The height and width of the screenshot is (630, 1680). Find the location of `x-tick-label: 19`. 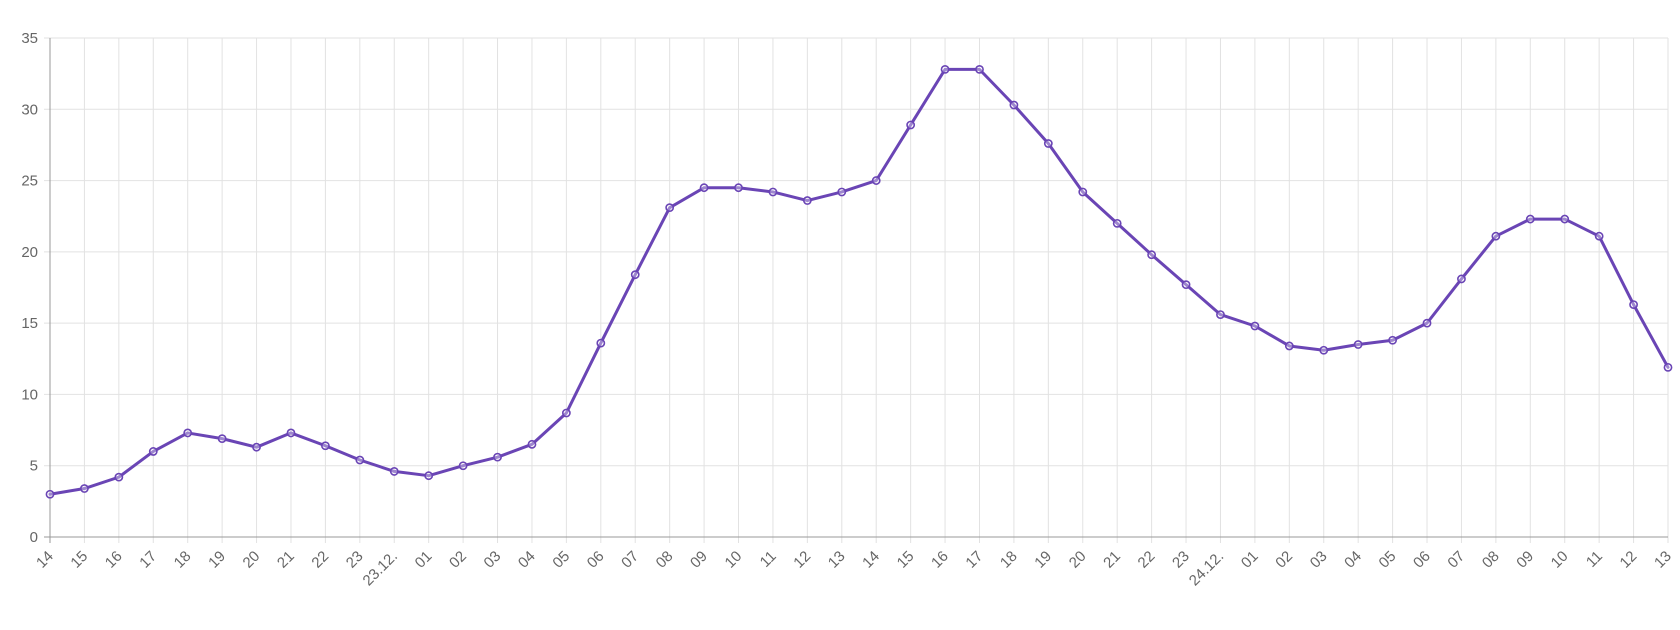

x-tick-label: 19 is located at coordinates (217, 560).